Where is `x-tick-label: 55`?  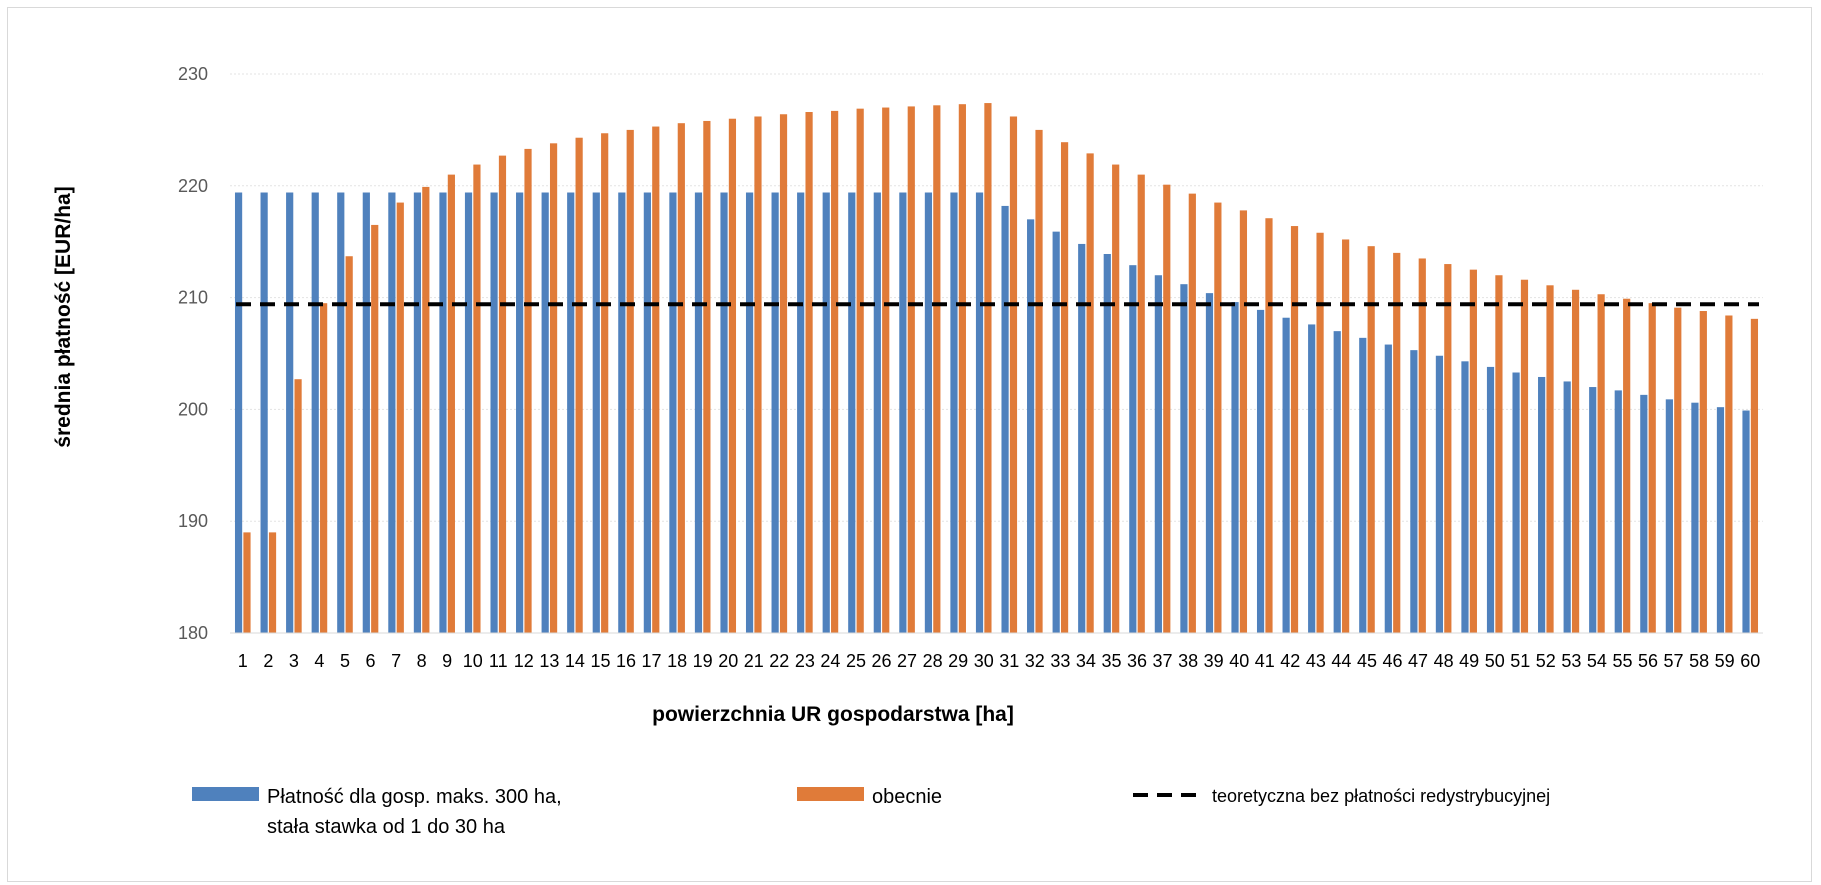 x-tick-label: 55 is located at coordinates (1622, 661).